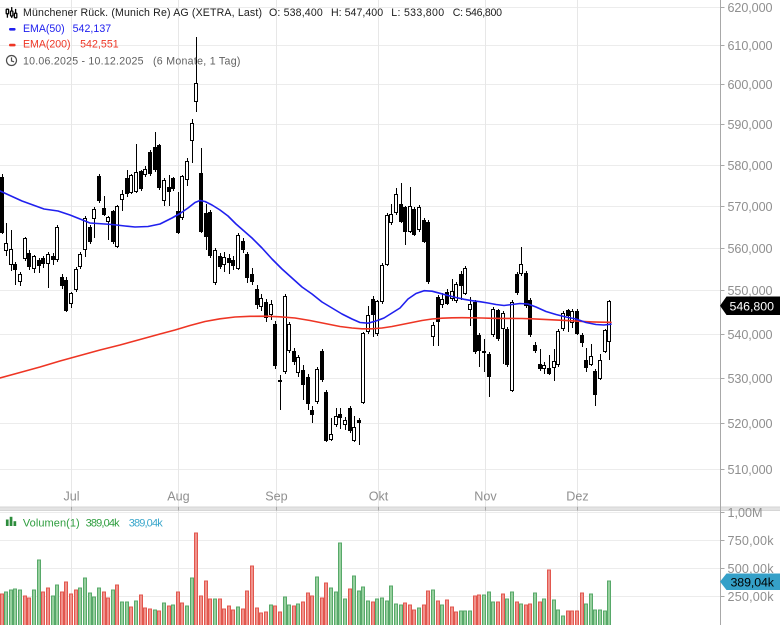  I want to click on svg-text: 600,000, so click(750, 85).